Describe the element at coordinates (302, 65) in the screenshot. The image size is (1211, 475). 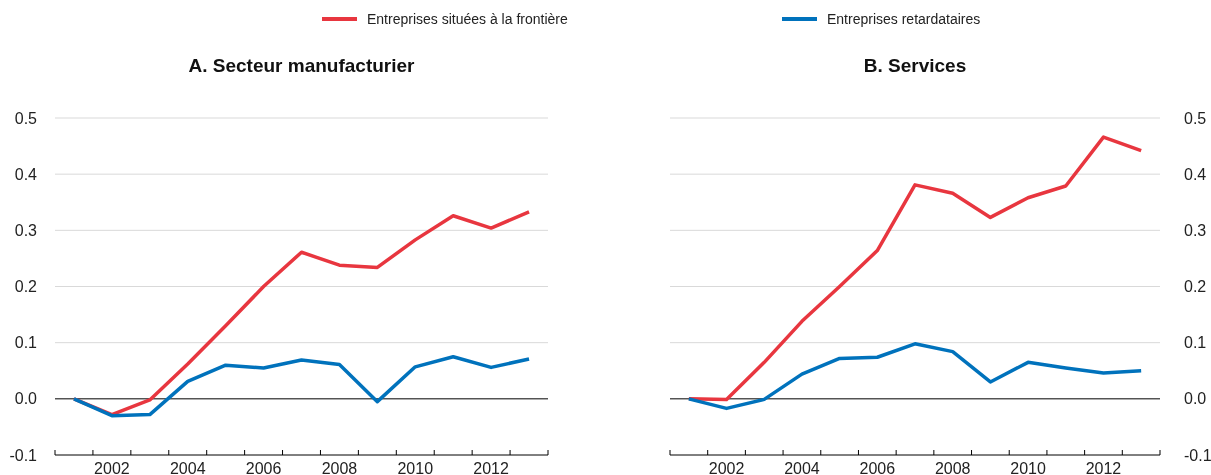
I see `chart-title: A. Secteur manufacturier` at that location.